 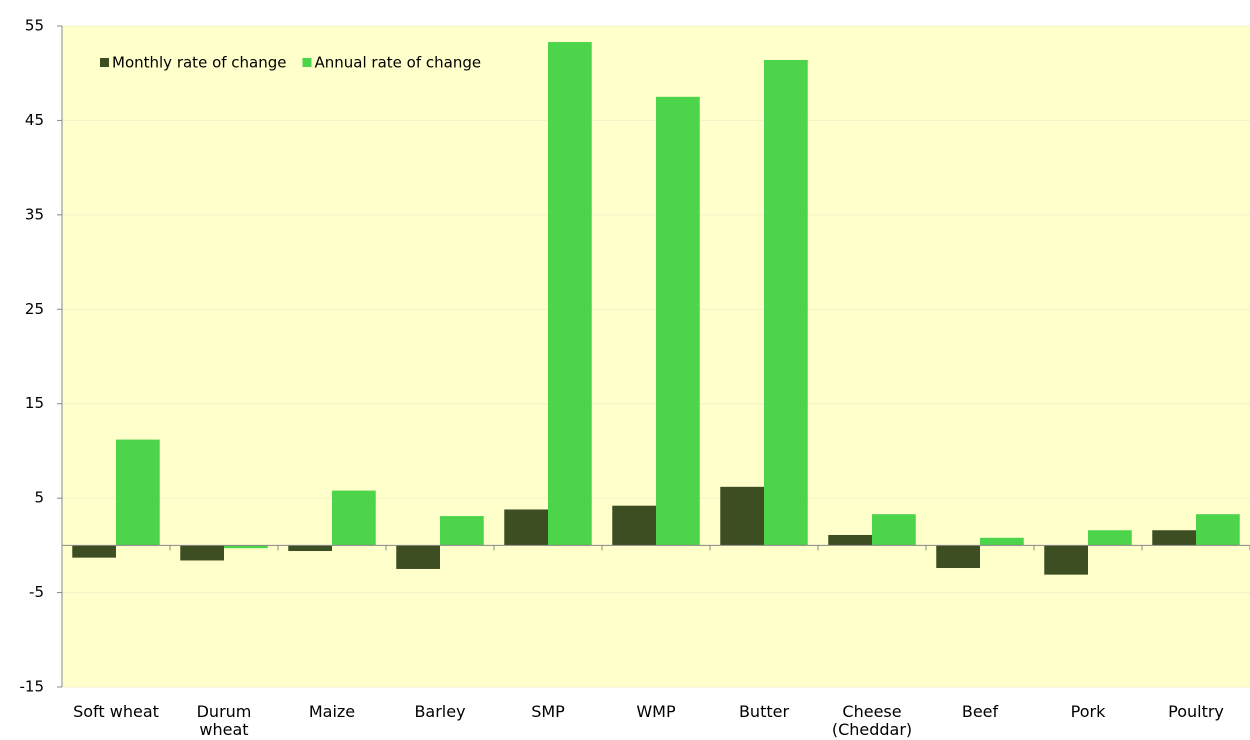 What do you see at coordinates (764, 711) in the screenshot?
I see `x-tick-label: Butter` at bounding box center [764, 711].